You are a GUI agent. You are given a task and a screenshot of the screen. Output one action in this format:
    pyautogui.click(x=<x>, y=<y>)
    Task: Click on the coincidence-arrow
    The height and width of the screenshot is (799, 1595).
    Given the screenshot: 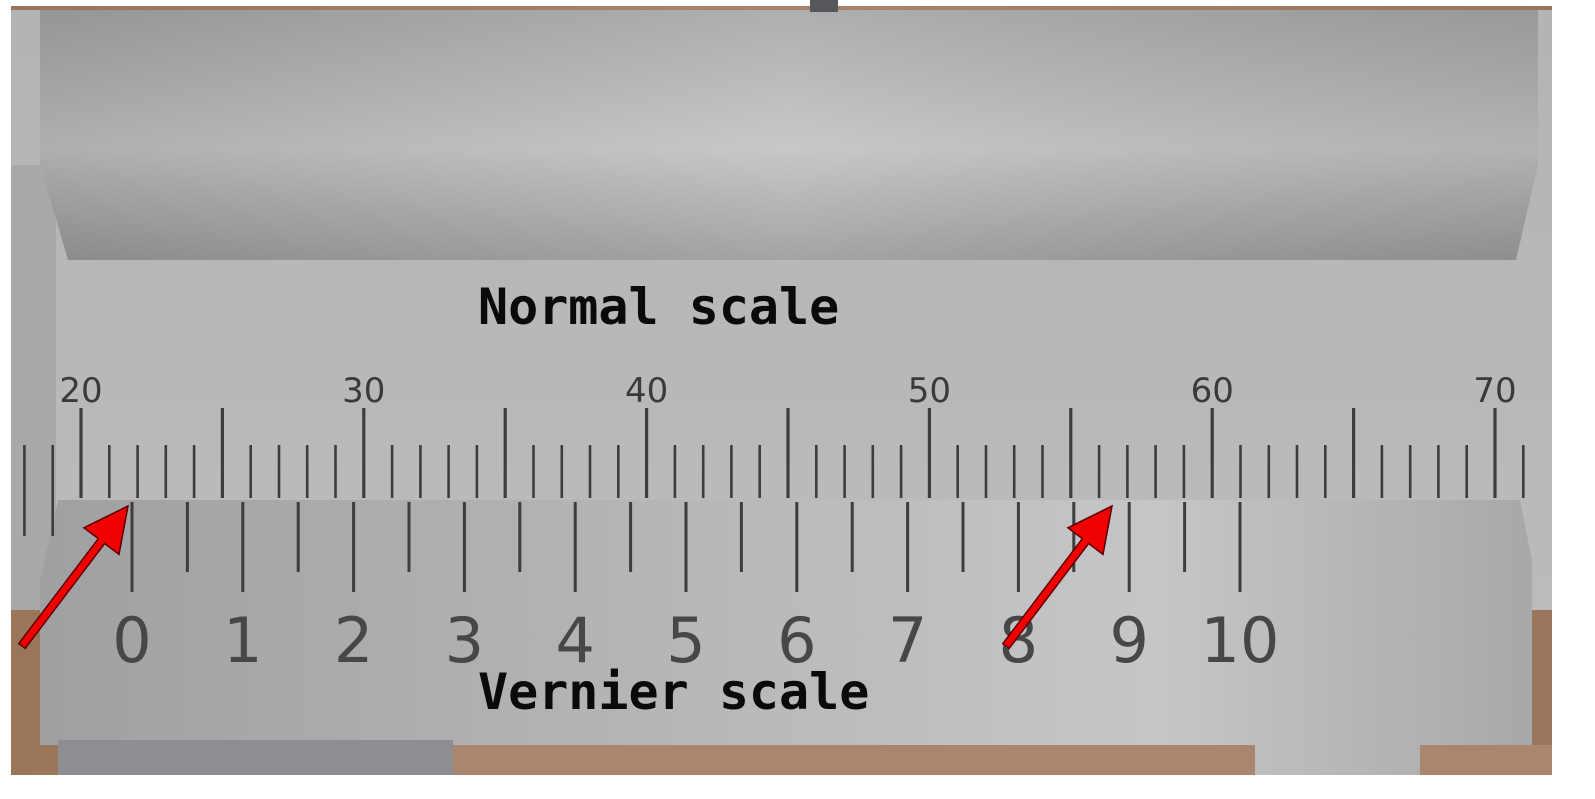 What is the action you would take?
    pyautogui.click(x=1057, y=577)
    